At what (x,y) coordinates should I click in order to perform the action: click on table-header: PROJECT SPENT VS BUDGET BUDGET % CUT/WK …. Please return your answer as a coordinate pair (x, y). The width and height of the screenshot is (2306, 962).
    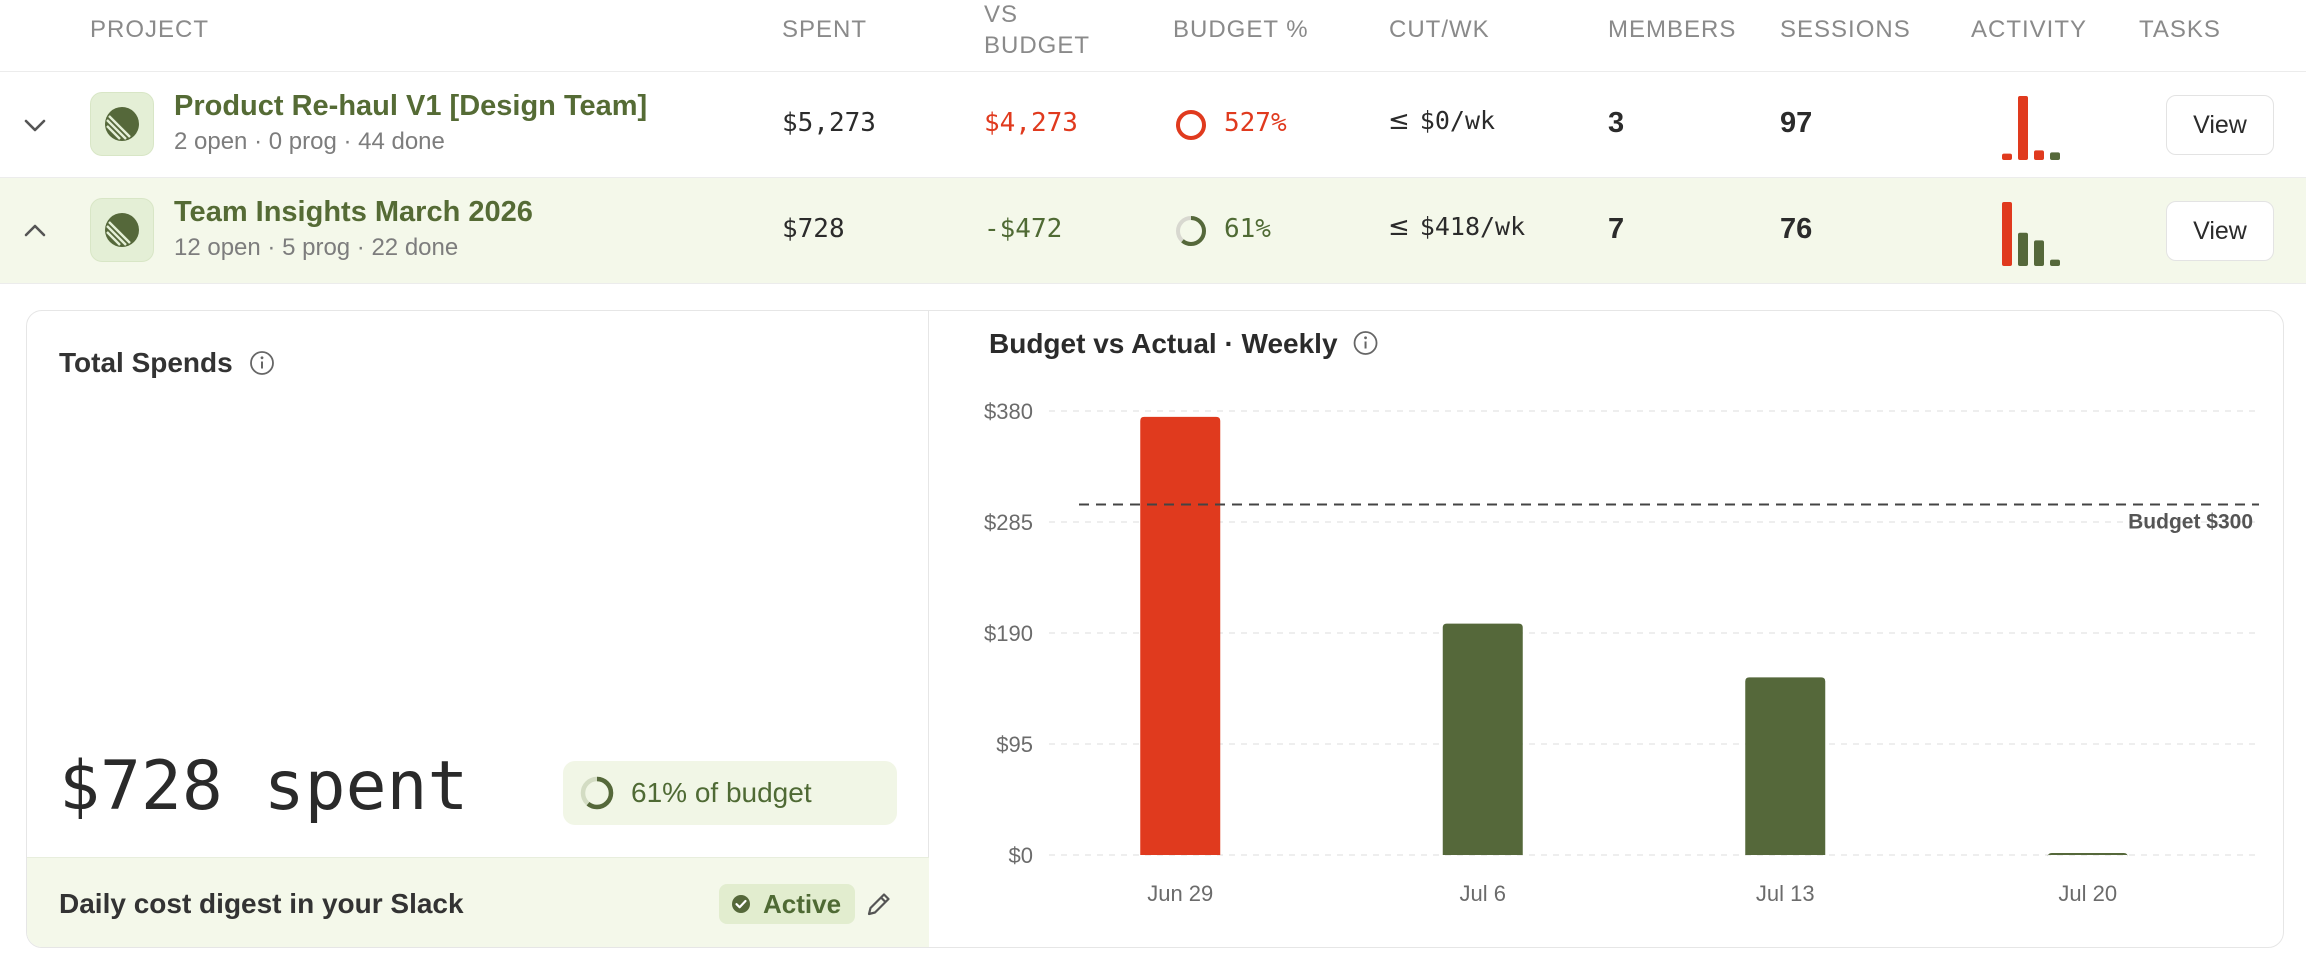
    Looking at the image, I should click on (1153, 36).